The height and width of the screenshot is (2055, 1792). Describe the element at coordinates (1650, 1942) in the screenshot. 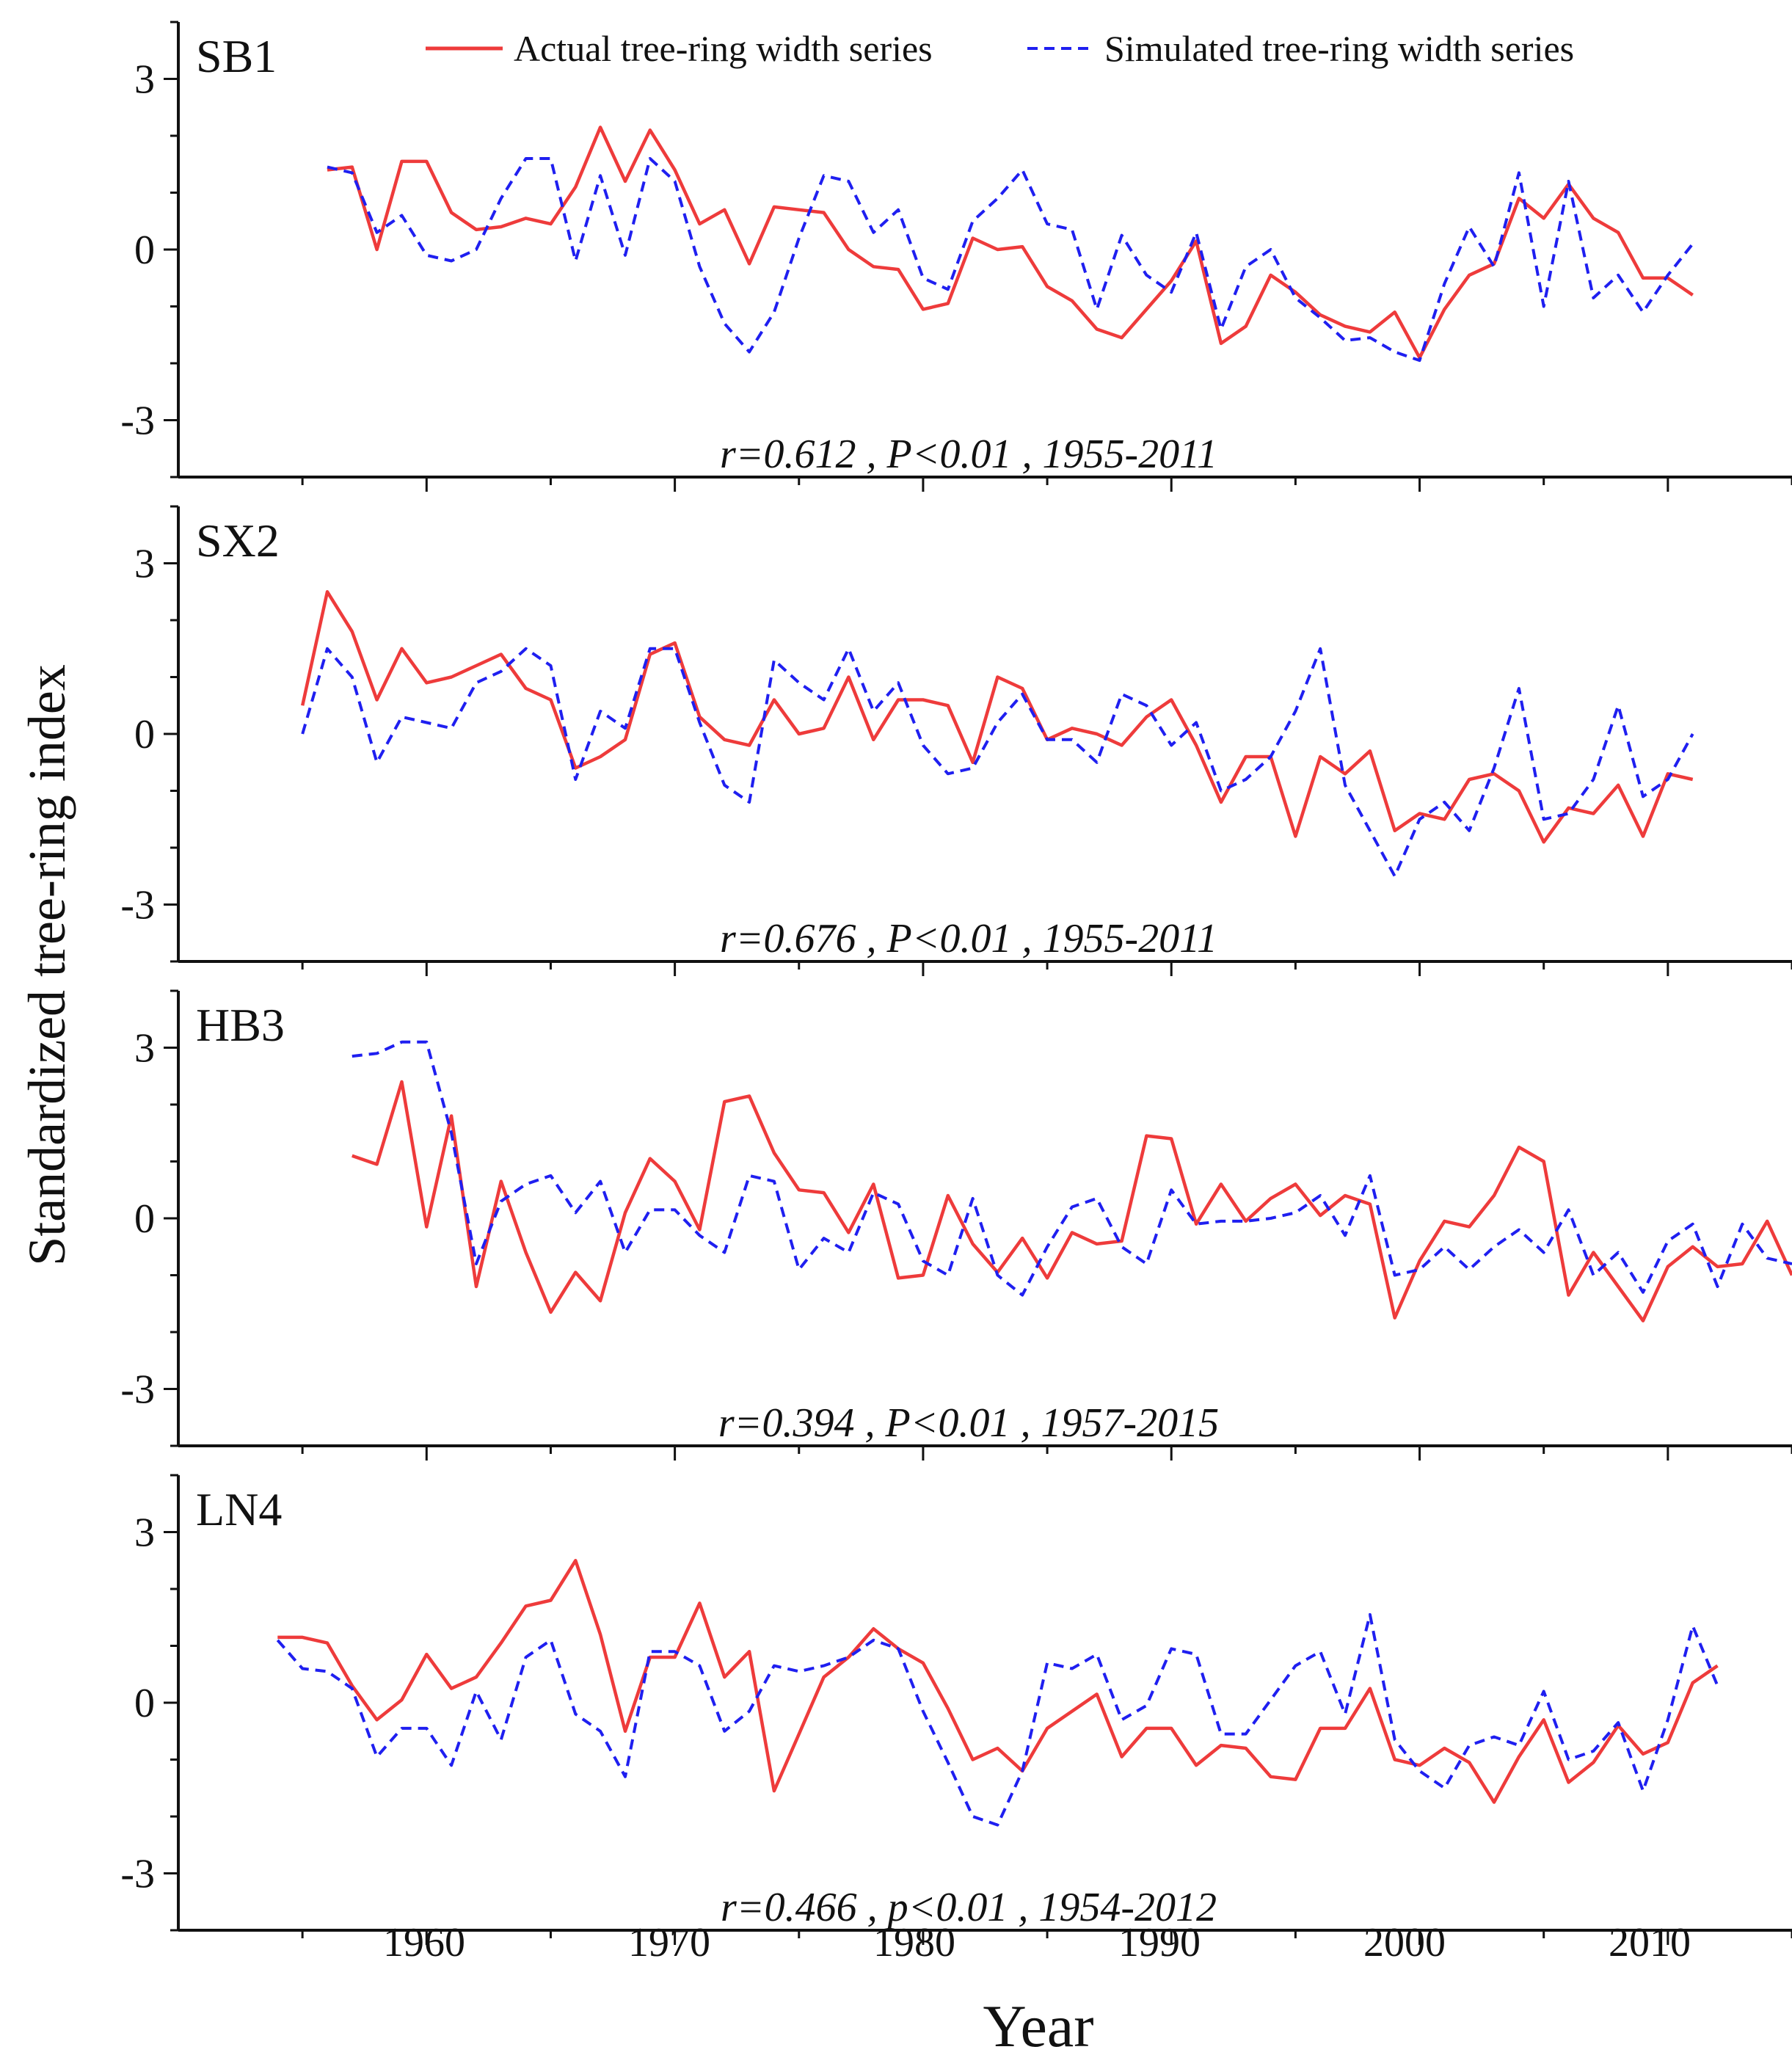

I see `x-tick-label: 2010` at that location.